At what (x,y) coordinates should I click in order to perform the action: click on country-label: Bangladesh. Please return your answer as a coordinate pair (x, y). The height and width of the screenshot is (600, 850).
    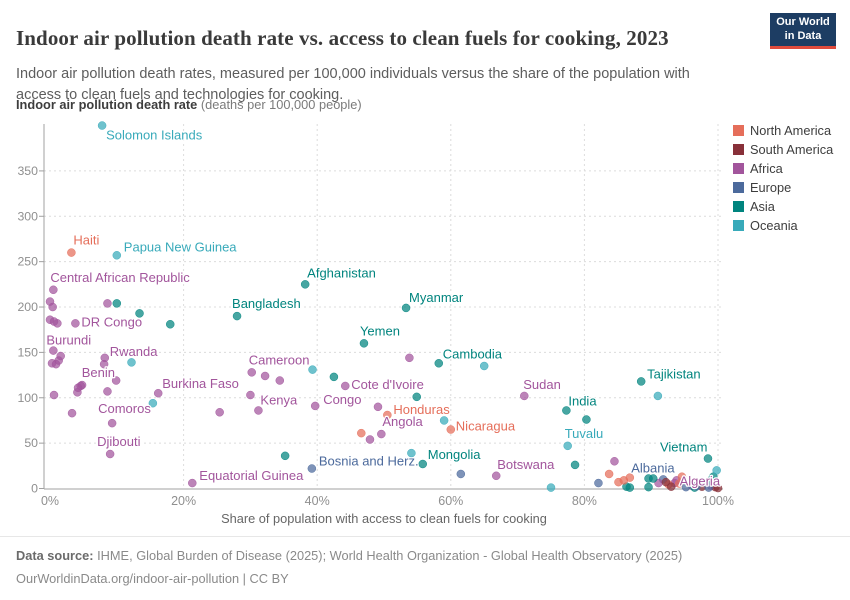
    Looking at the image, I should click on (266, 304).